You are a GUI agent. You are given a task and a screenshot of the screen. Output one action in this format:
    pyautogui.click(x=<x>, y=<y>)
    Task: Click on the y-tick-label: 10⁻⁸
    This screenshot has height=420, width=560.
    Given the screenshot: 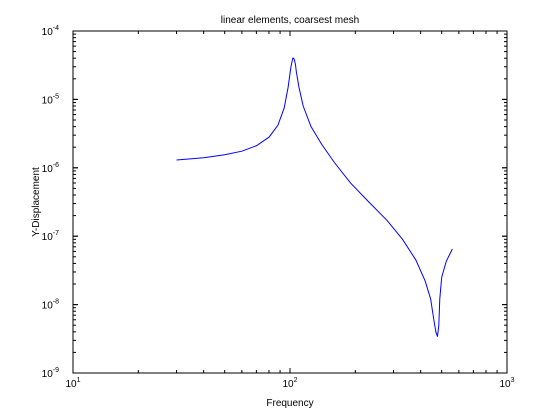 What is the action you would take?
    pyautogui.click(x=50, y=305)
    